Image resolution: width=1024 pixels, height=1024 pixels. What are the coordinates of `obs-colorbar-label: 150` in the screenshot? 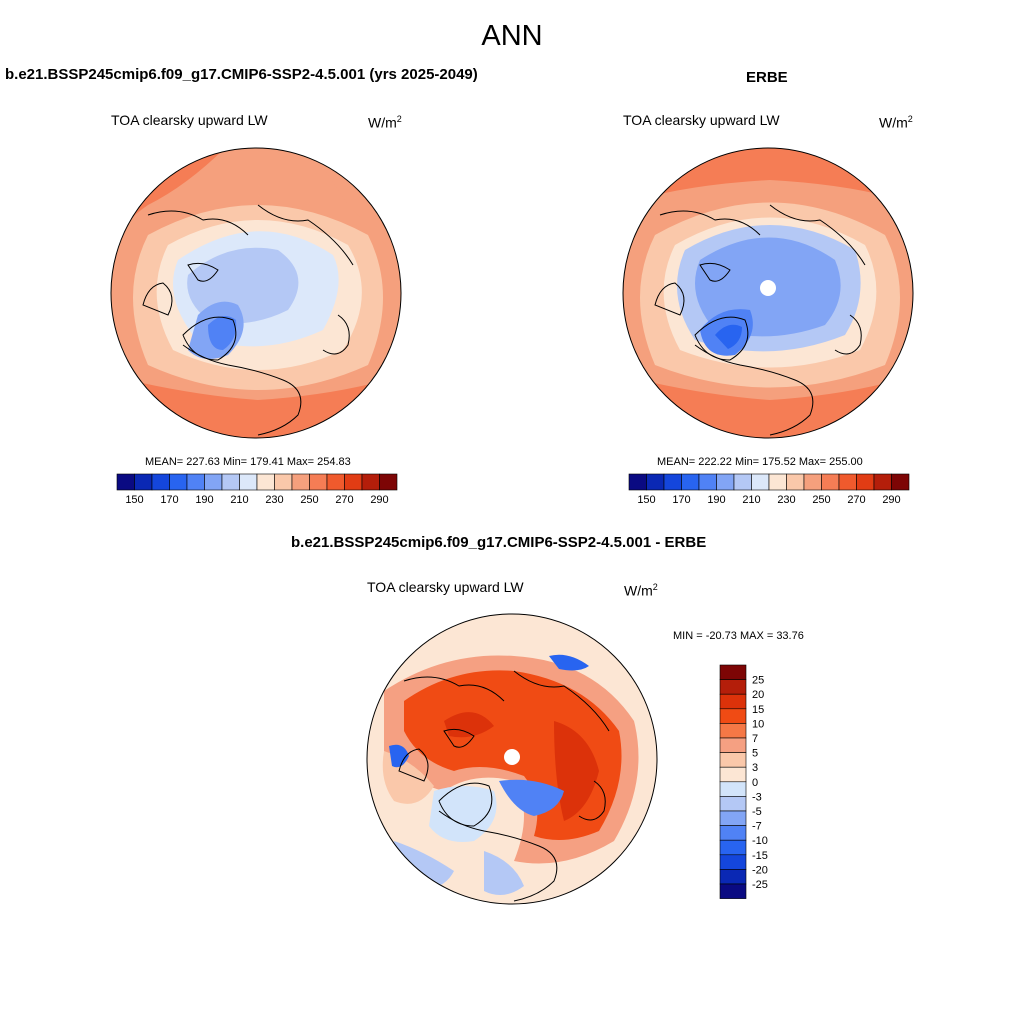 It's located at (646, 500).